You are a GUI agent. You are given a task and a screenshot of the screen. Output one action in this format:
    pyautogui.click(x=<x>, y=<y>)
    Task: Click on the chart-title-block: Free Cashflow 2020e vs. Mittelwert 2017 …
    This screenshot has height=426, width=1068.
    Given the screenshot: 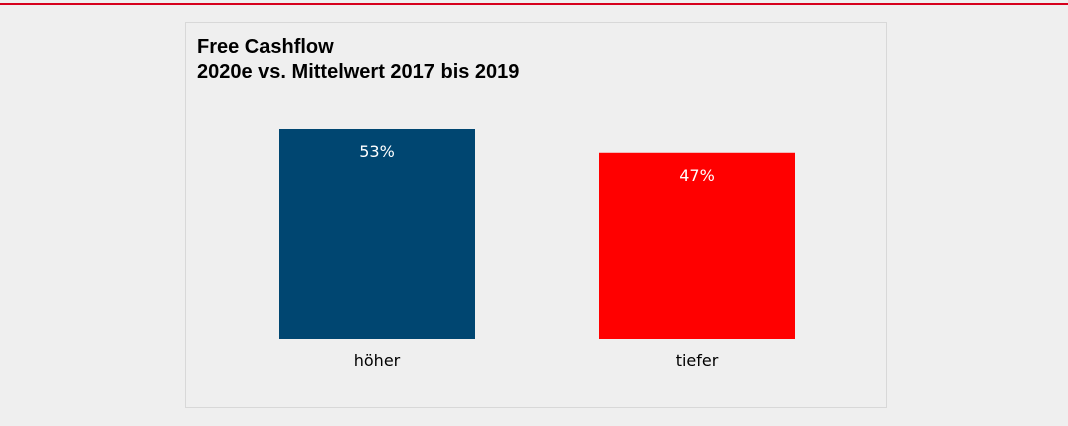 What is the action you would take?
    pyautogui.click(x=358, y=60)
    